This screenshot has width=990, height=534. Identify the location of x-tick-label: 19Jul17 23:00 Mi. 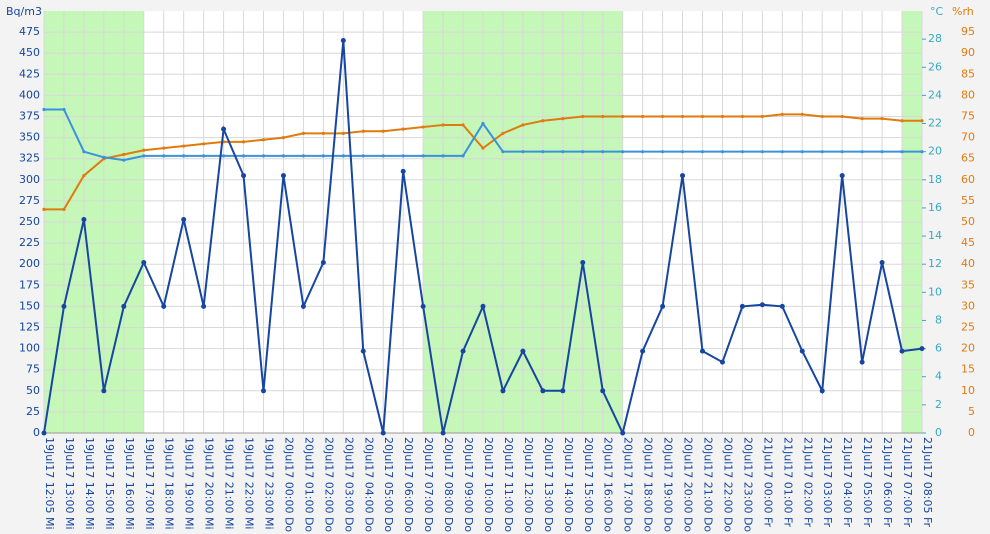
(269, 483).